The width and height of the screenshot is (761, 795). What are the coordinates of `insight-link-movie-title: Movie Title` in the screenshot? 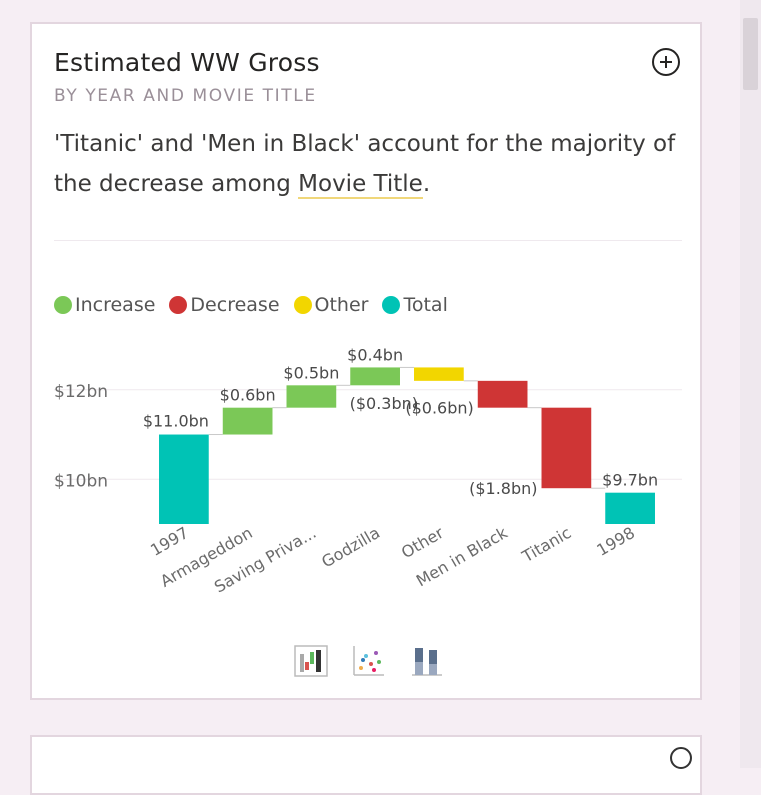 It's located at (360, 185).